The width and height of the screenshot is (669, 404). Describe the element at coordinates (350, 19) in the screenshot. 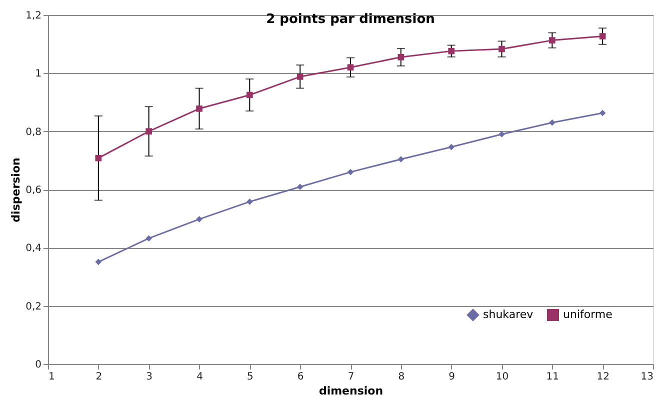

I see `chart-title: 2 points par dimension` at that location.